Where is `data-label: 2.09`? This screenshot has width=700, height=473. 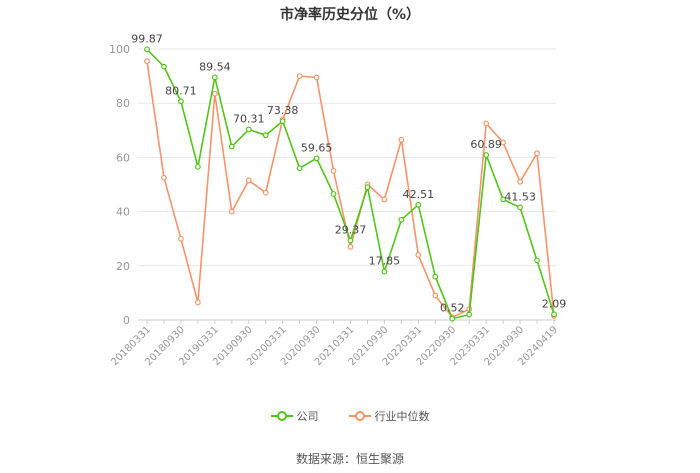 data-label: 2.09 is located at coordinates (554, 303).